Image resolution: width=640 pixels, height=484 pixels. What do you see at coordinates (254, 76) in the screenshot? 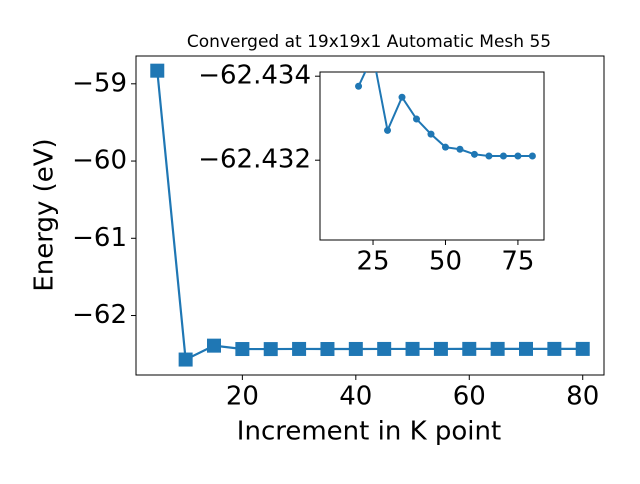
I see `y-tick-label: −62.434` at bounding box center [254, 76].